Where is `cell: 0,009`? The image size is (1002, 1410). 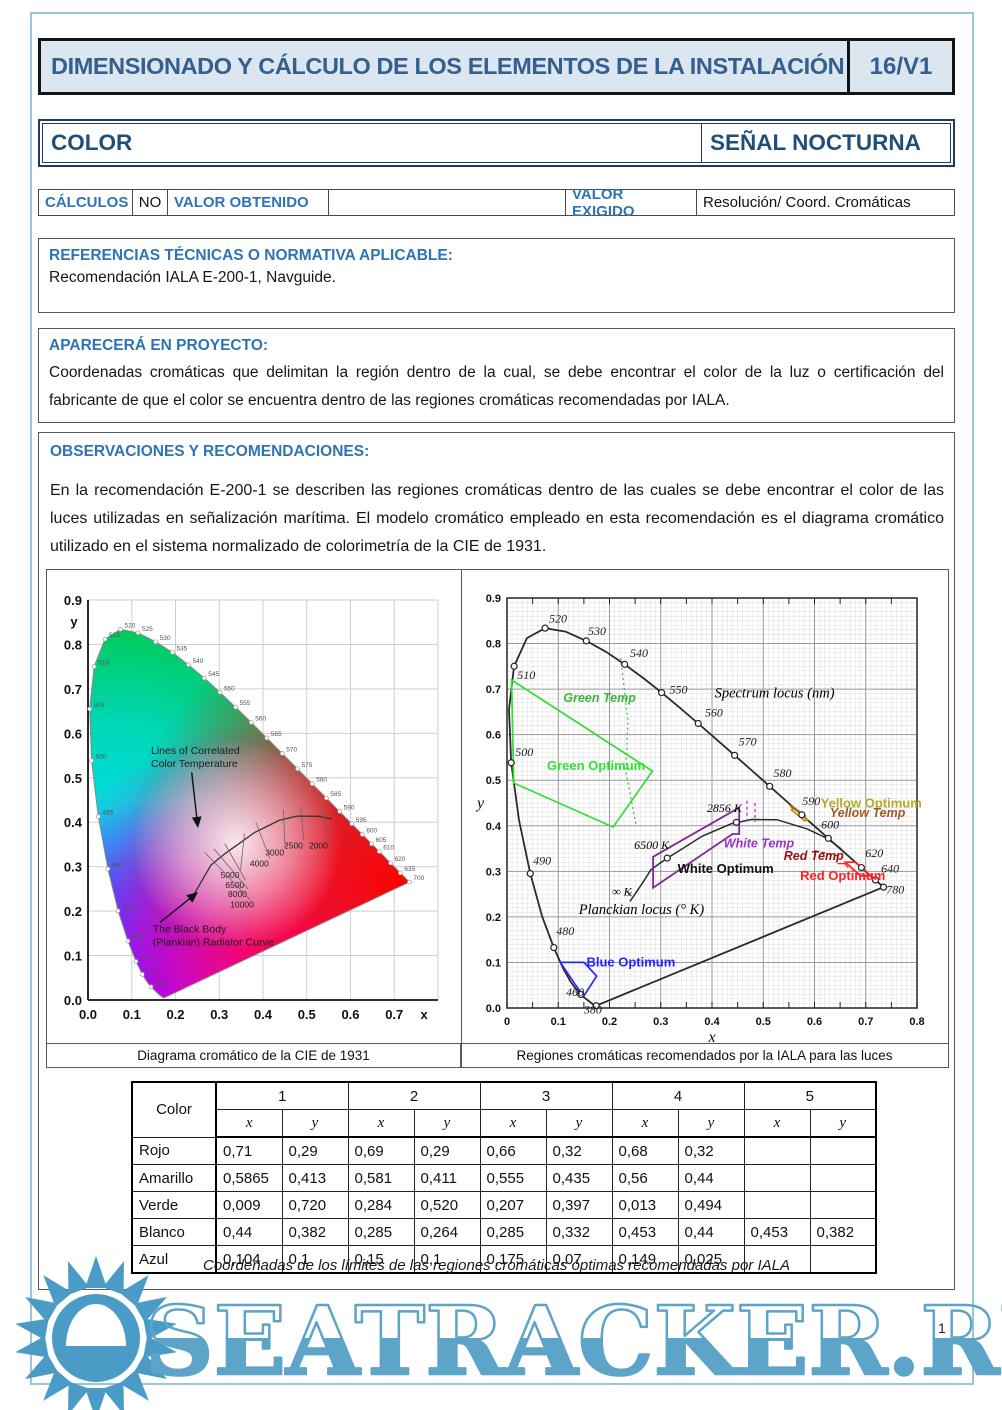
cell: 0,009 is located at coordinates (249, 1205).